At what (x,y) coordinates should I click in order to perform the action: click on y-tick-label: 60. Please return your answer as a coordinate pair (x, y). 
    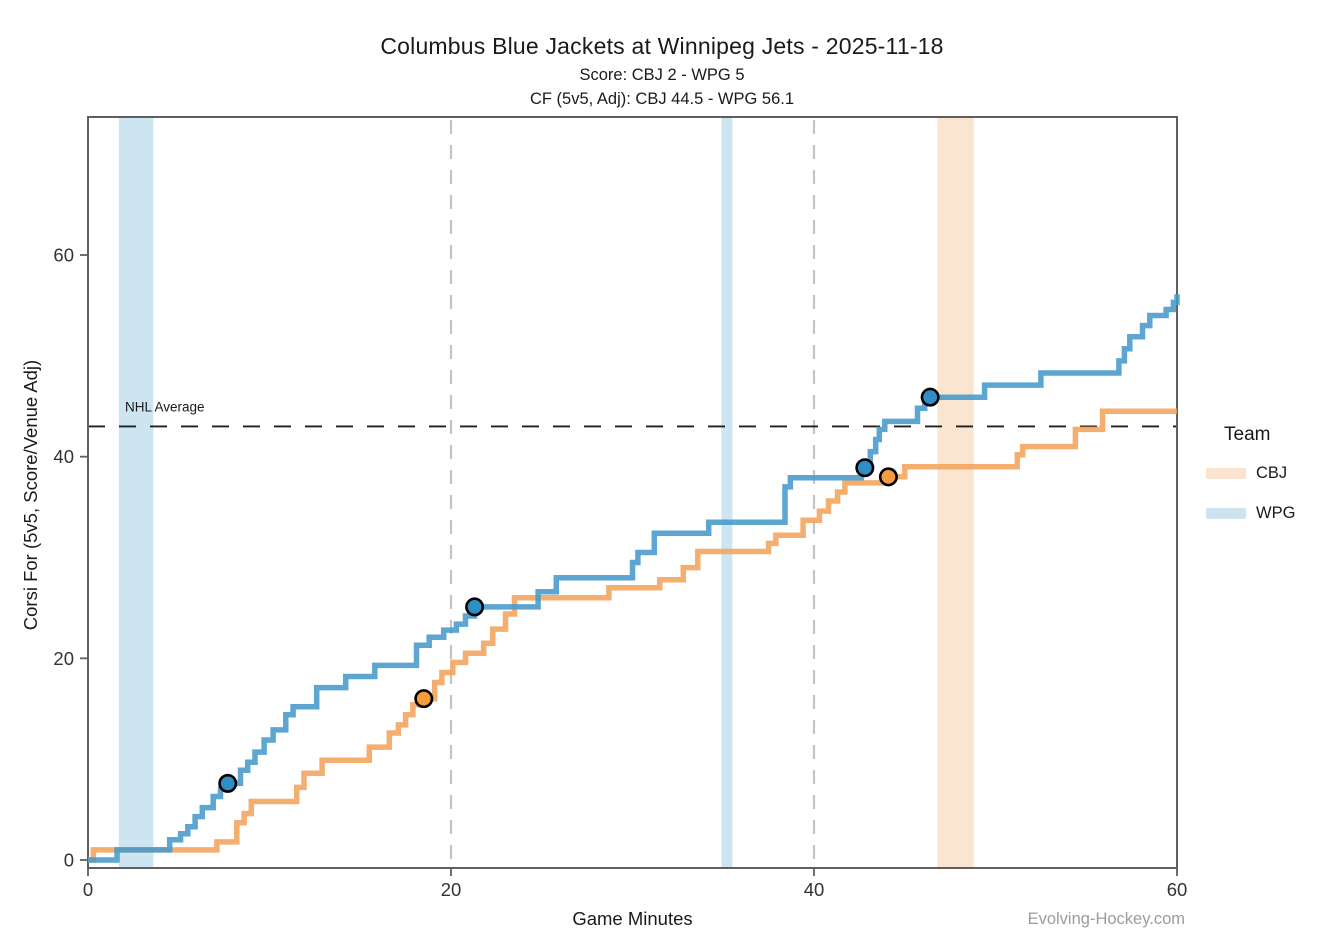
    Looking at the image, I should click on (63, 255).